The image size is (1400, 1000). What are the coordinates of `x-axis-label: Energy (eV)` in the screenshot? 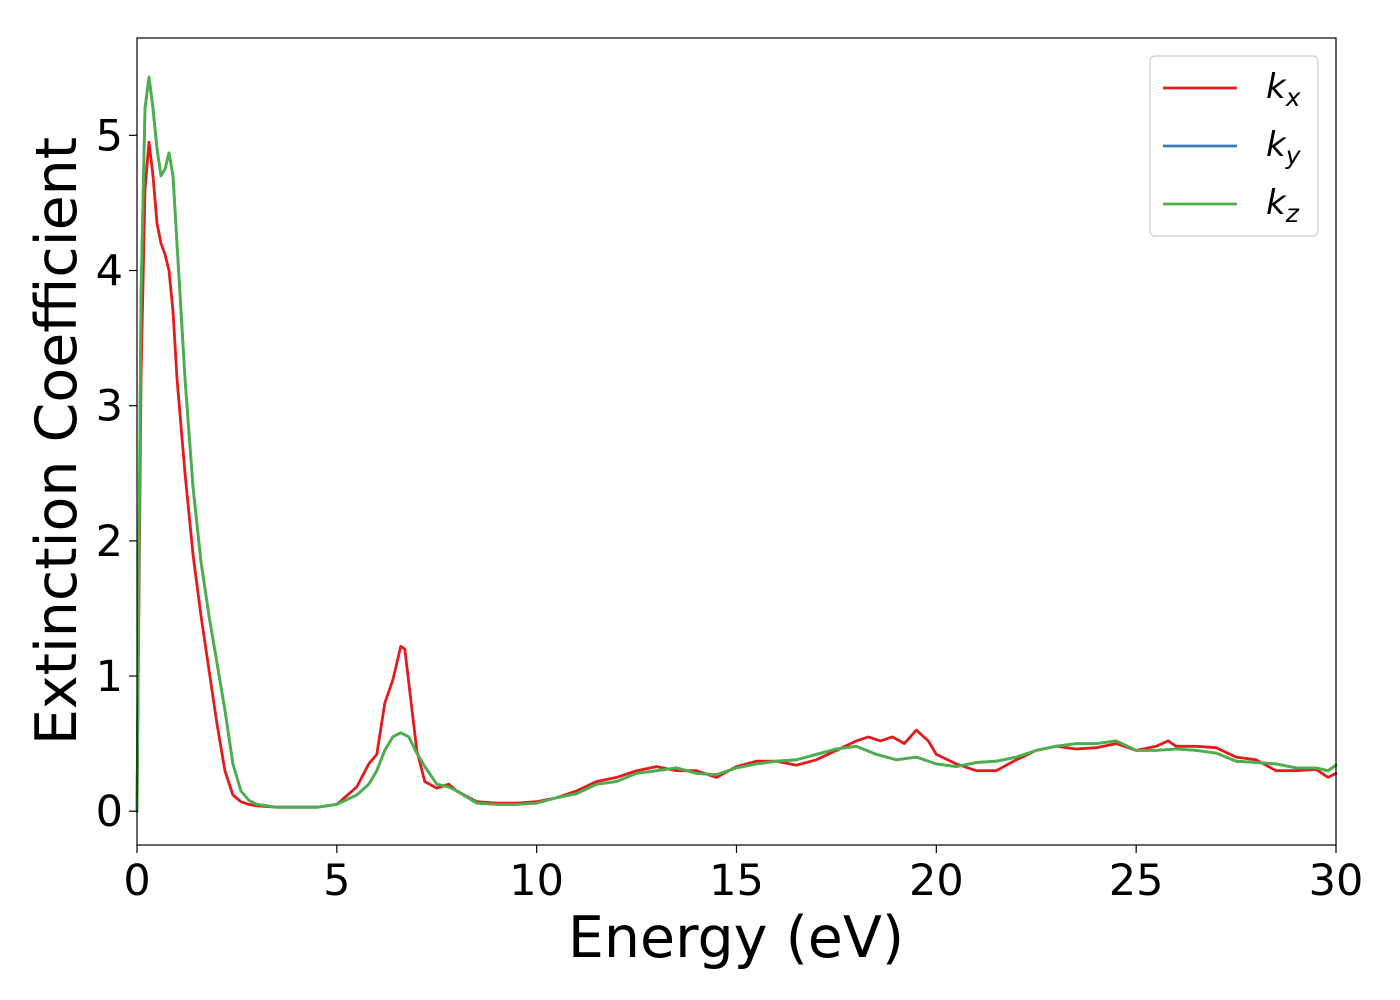 It's located at (736, 938).